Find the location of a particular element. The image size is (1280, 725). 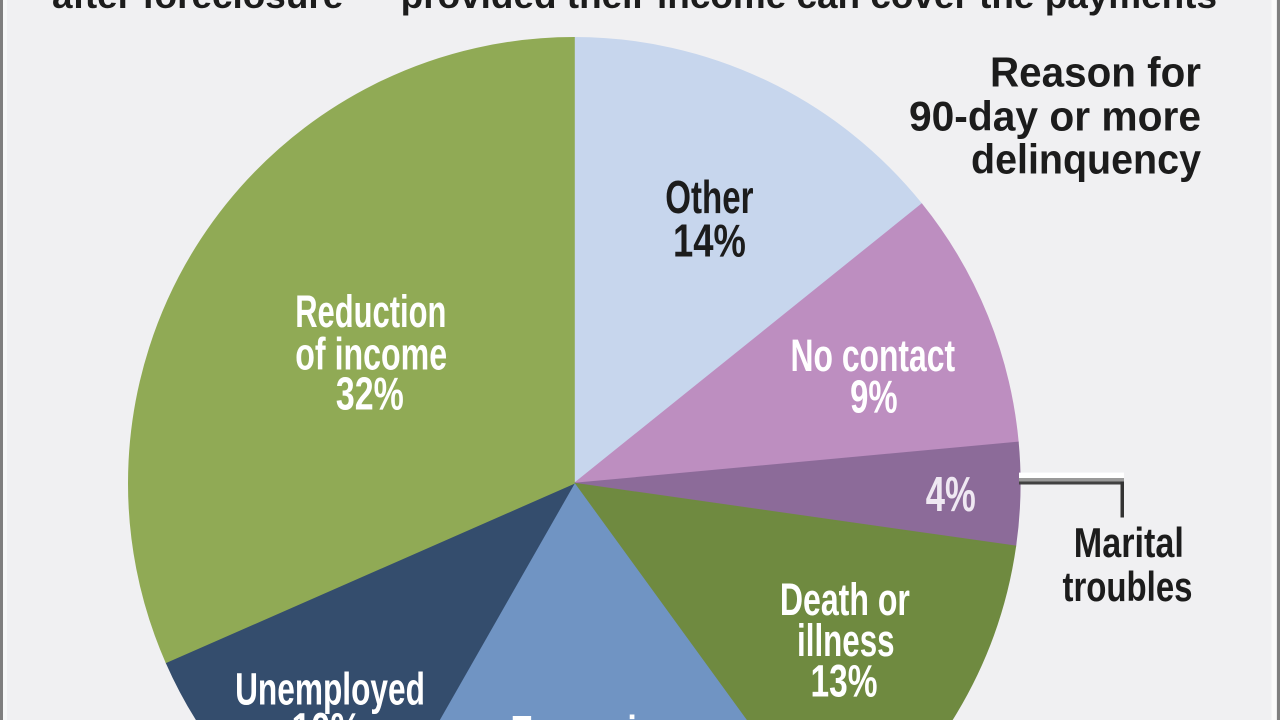

svg-text: illness is located at coordinates (846, 640).